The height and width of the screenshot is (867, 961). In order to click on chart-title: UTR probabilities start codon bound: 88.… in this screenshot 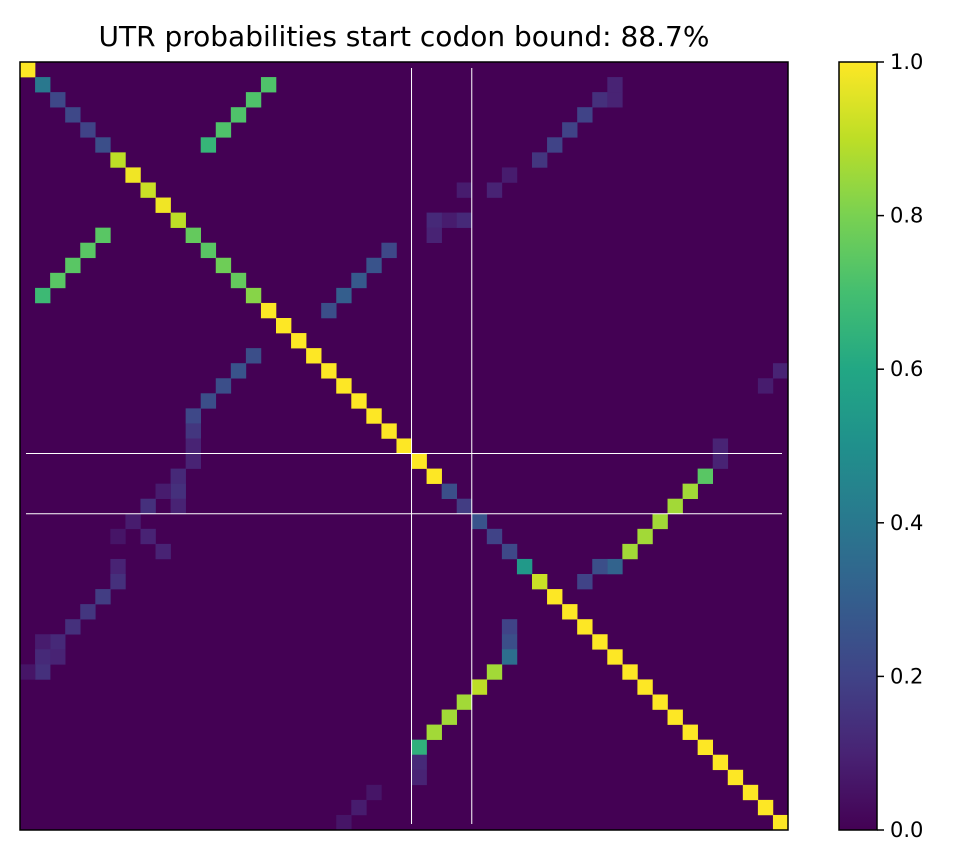, I will do `click(404, 36)`.